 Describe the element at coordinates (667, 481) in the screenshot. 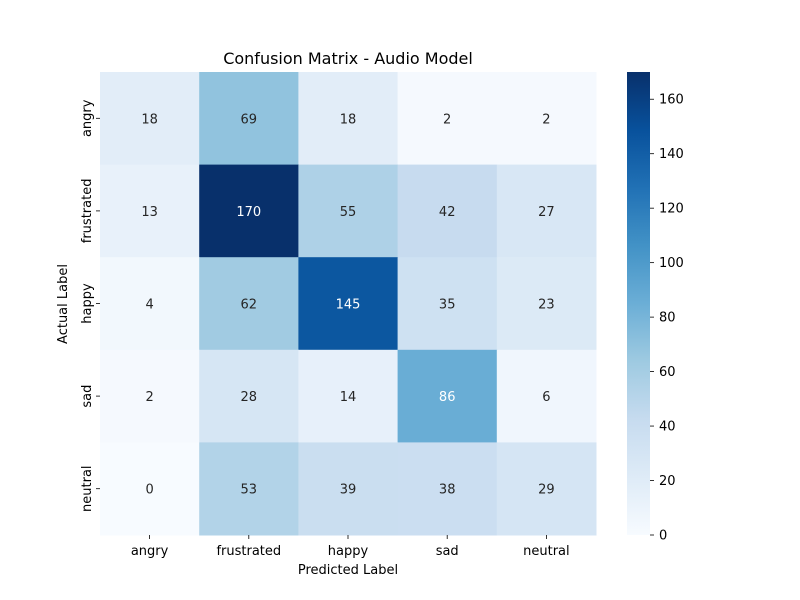

I see `colorbar-tick-label: 20` at that location.